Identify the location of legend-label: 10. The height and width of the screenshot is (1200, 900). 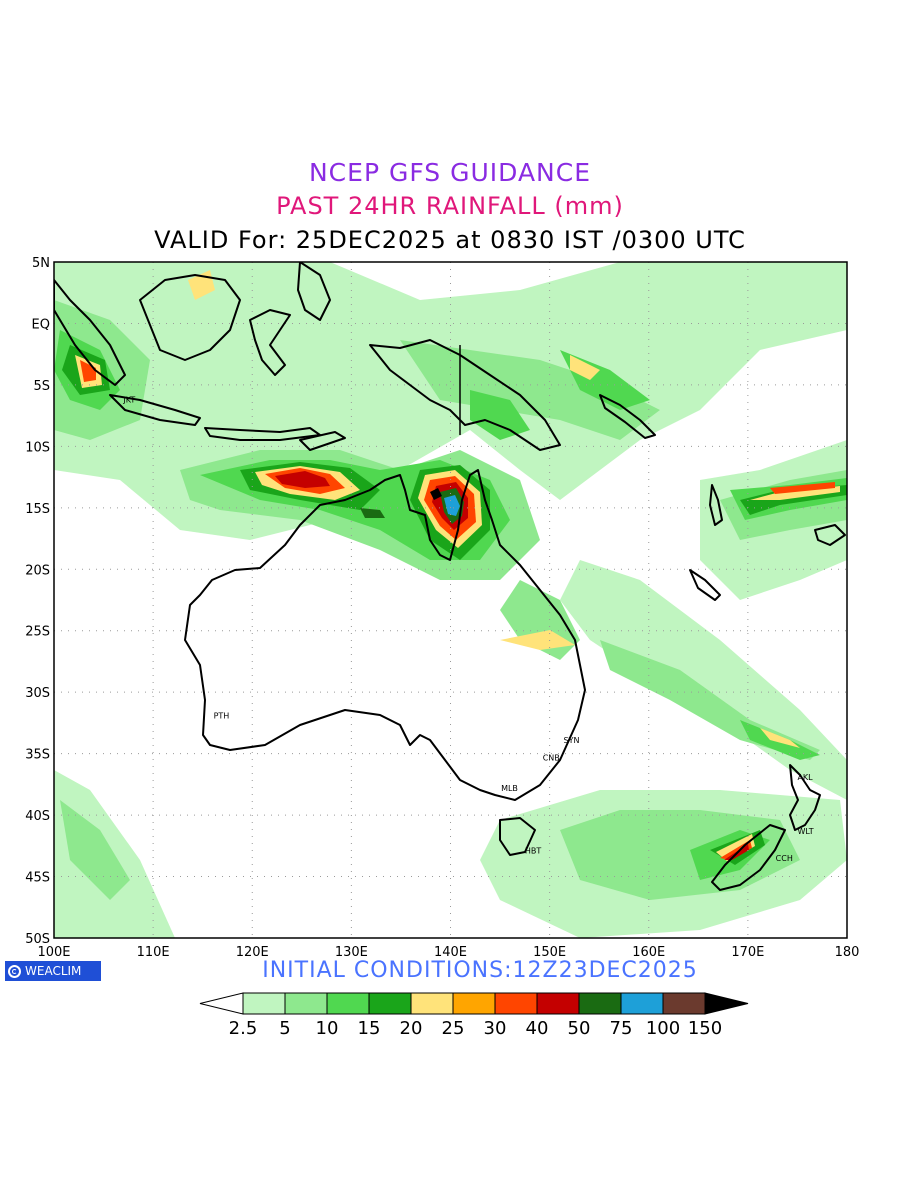
(327, 1028).